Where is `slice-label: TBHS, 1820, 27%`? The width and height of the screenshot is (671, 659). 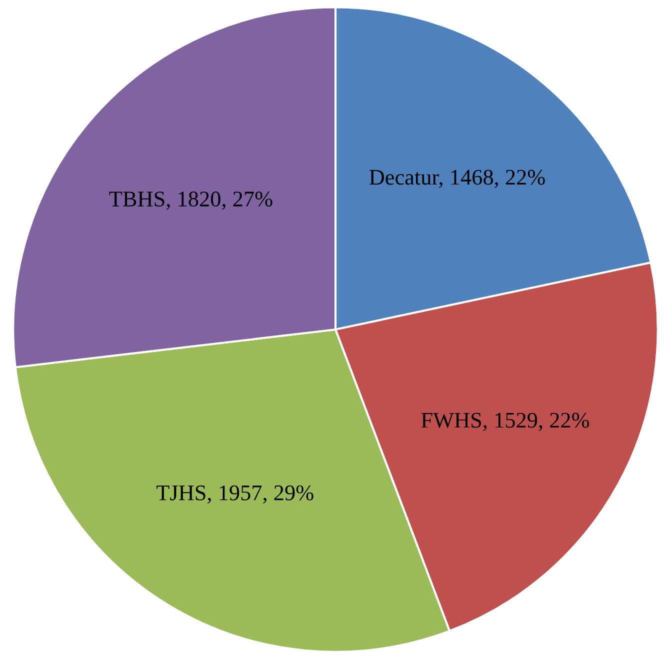 slice-label: TBHS, 1820, 27% is located at coordinates (190, 201).